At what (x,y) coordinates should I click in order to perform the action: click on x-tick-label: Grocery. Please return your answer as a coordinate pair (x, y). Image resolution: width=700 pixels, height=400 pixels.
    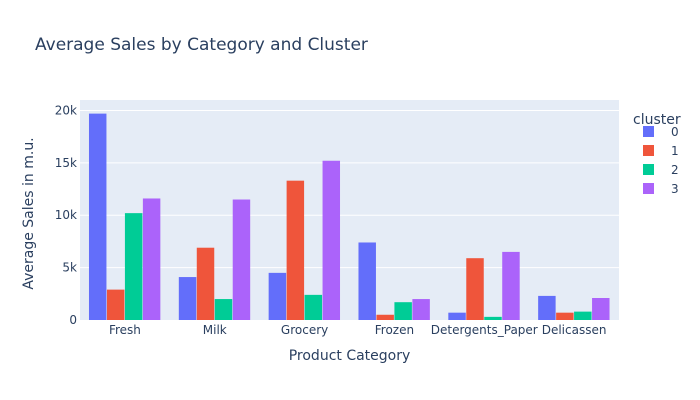
    Looking at the image, I should click on (304, 330).